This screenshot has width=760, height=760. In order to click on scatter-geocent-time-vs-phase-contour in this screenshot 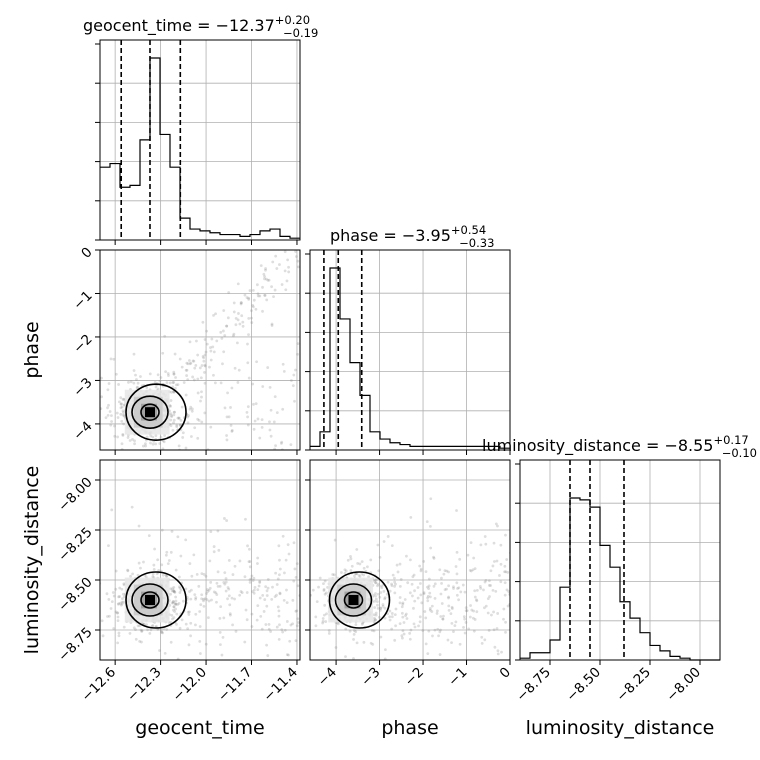, I will do `click(150, 412)`.